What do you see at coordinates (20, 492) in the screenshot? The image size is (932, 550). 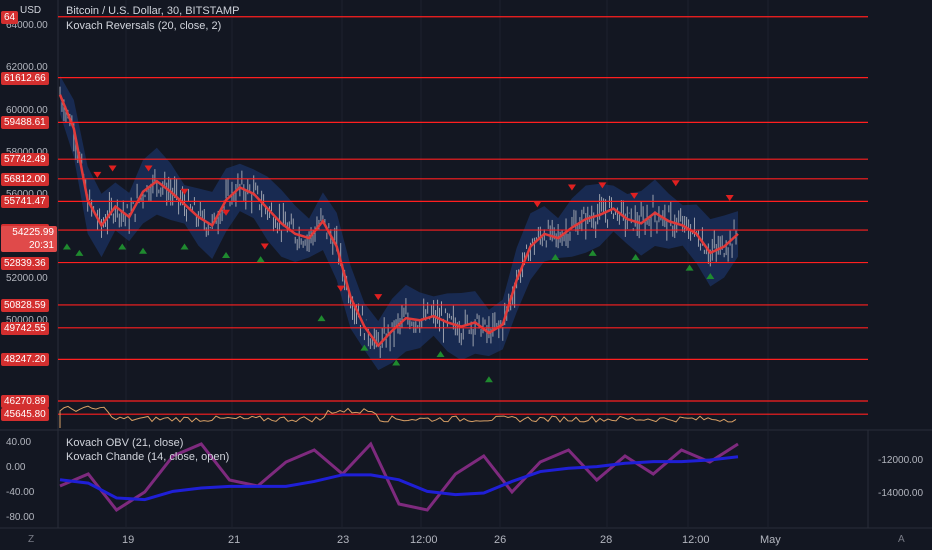 I see `oscillator-axis-label: -40.00` at bounding box center [20, 492].